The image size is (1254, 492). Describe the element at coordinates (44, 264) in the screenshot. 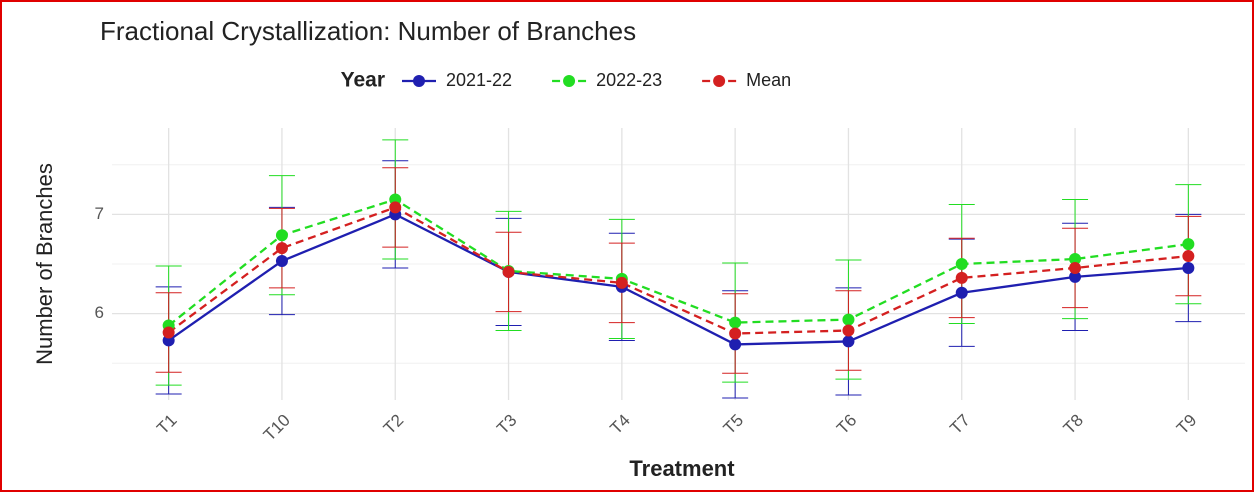

I see `y-axis-label: Number of Branches` at that location.